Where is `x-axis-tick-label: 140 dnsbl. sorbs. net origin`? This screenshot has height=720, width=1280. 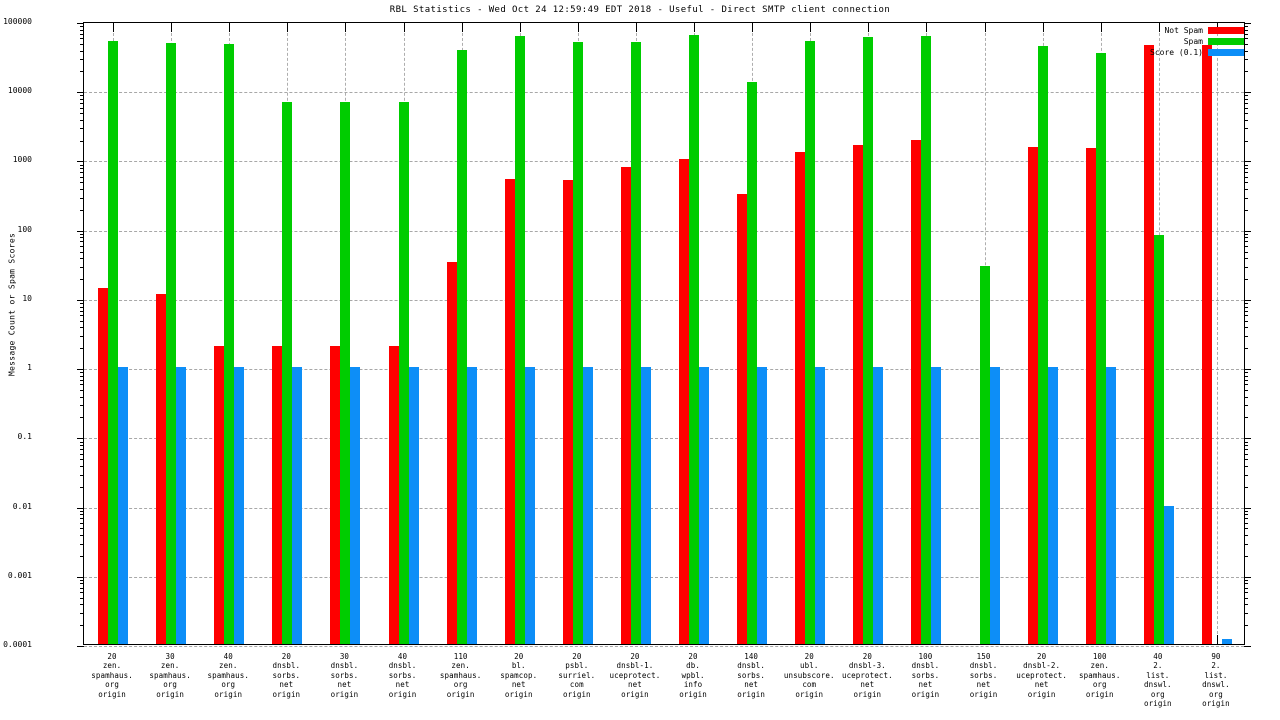 x-axis-tick-label: 140 dnsbl. sorbs. net origin is located at coordinates (751, 675).